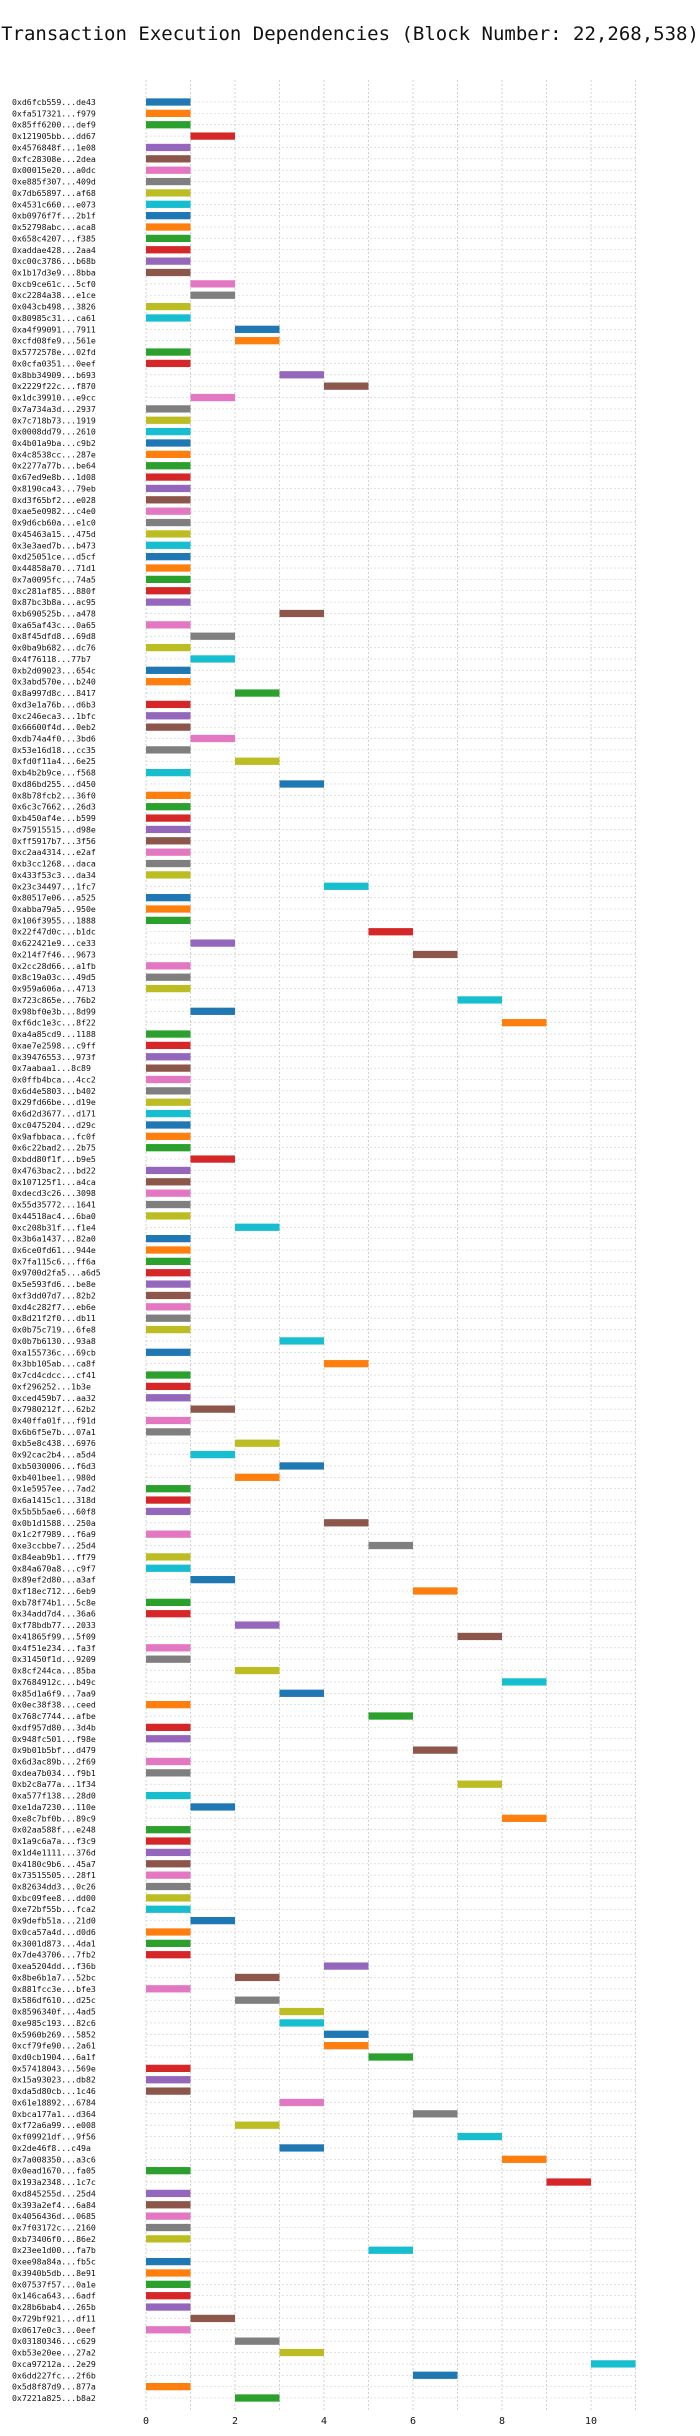 The image size is (700, 2436). Describe the element at coordinates (54, 1648) in the screenshot. I see `transaction-label: 0x4f51e234...fa3f` at that location.